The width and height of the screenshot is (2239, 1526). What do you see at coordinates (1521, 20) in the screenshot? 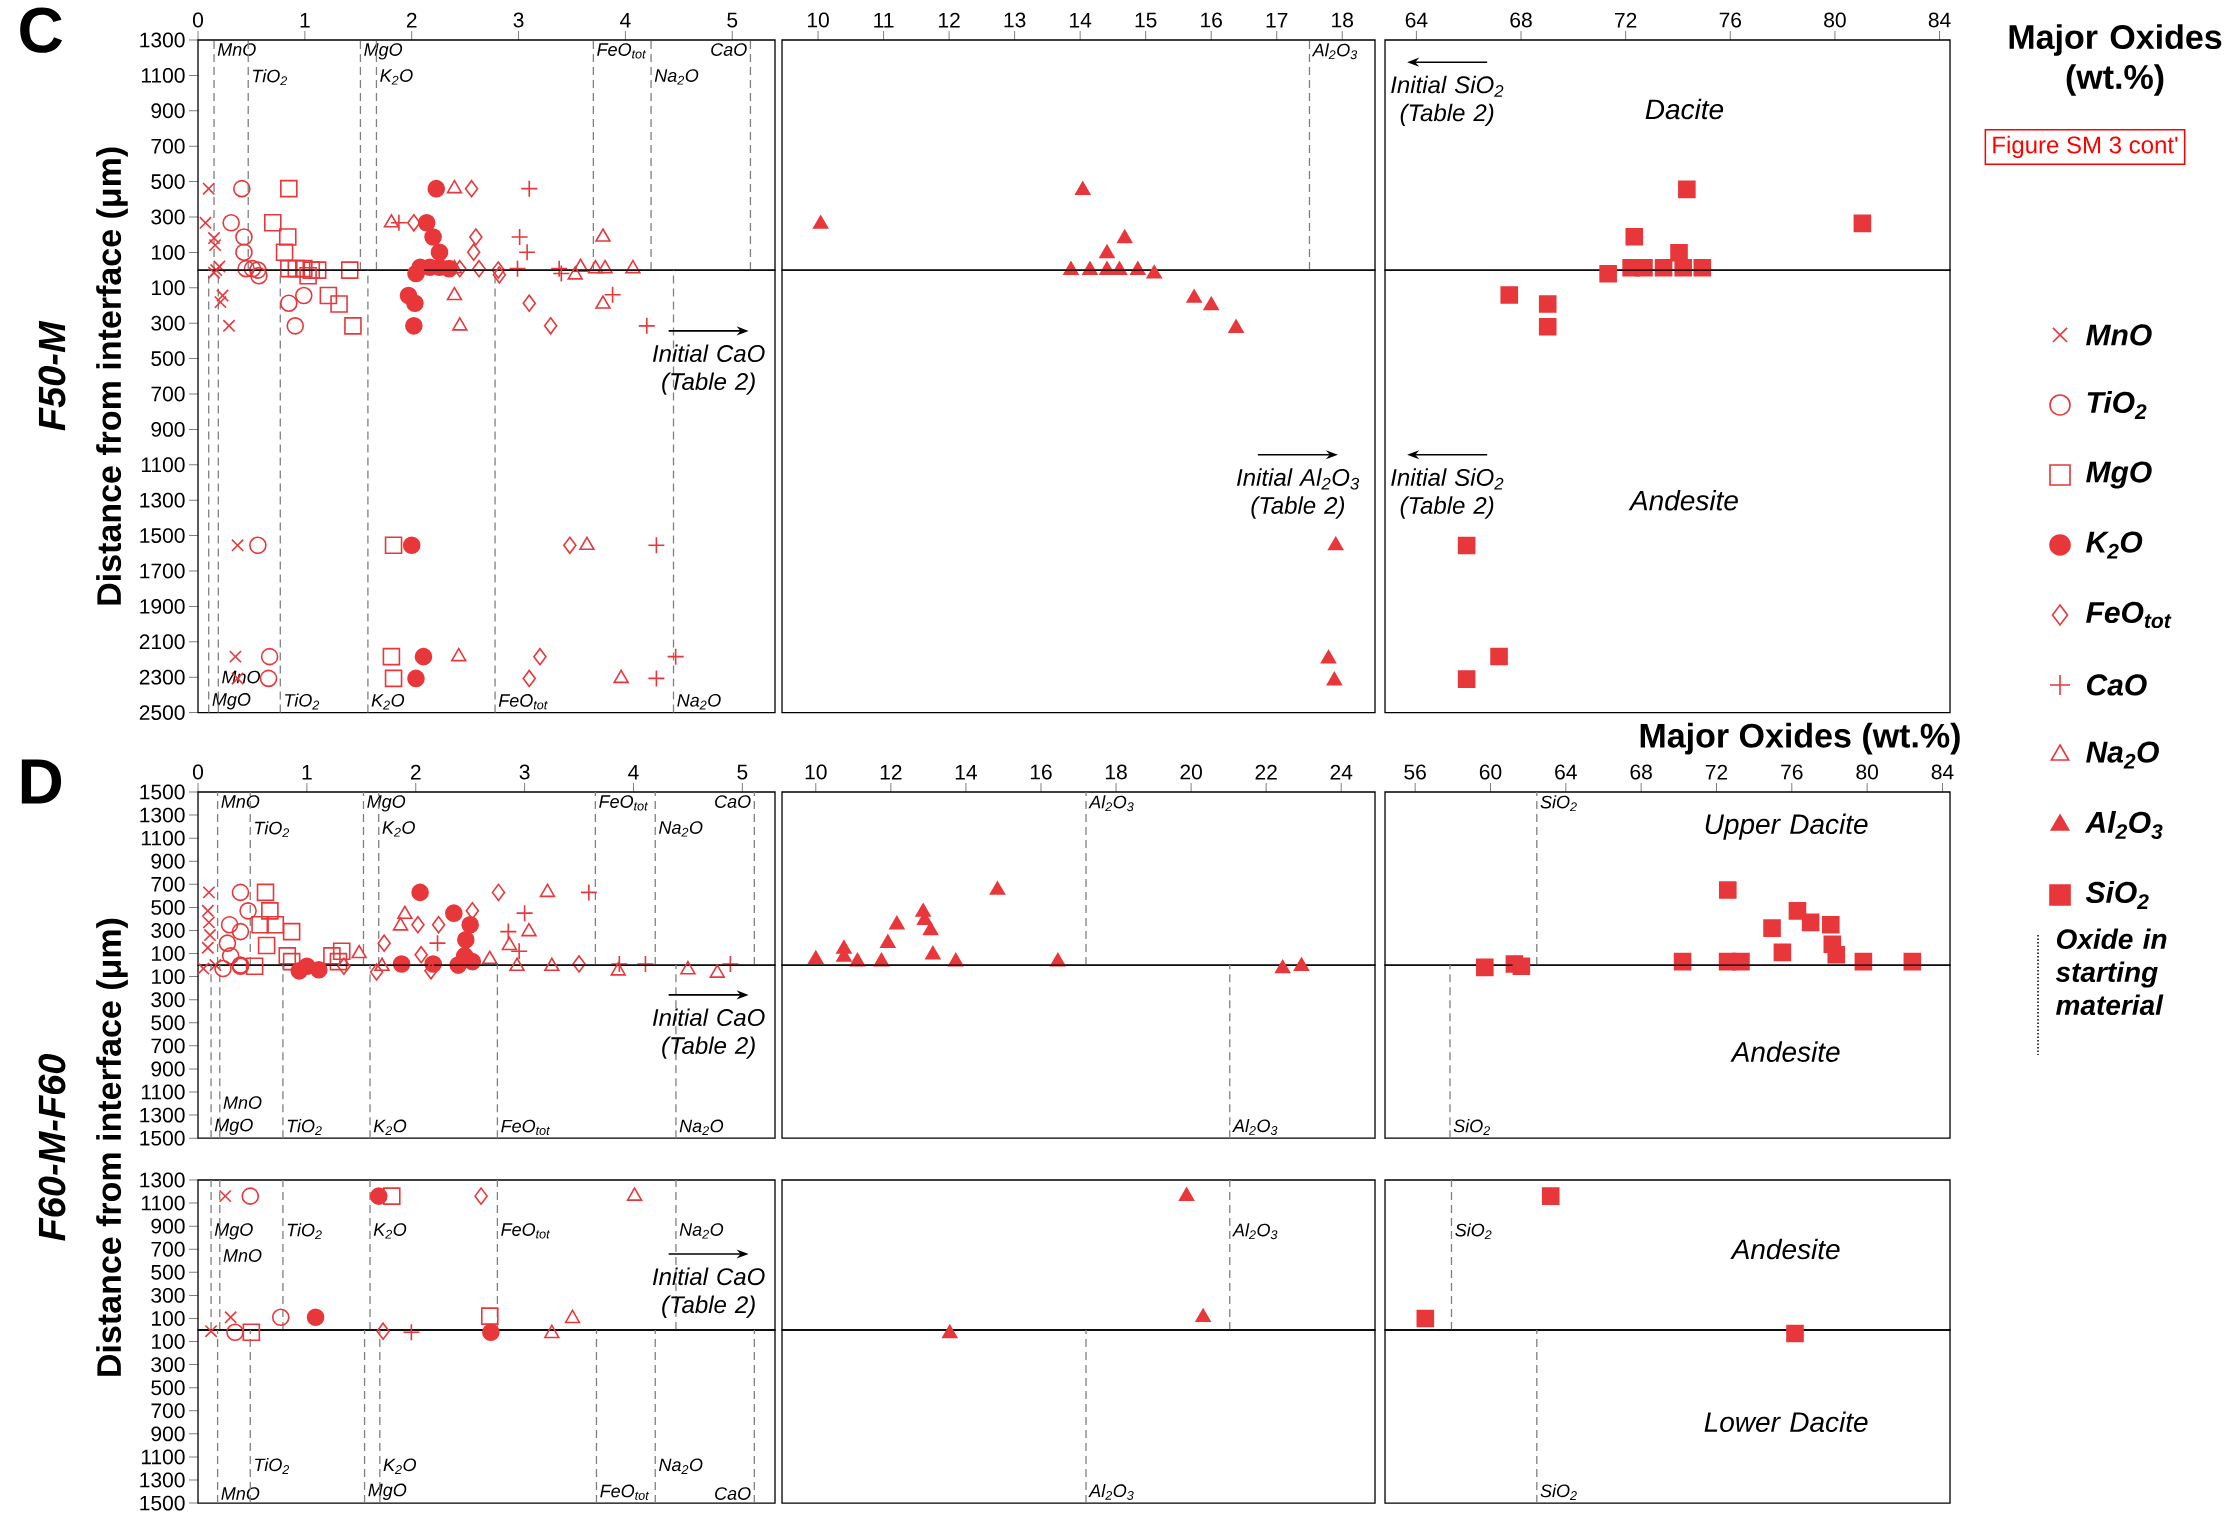
I see `x-tick-label: 68` at bounding box center [1521, 20].